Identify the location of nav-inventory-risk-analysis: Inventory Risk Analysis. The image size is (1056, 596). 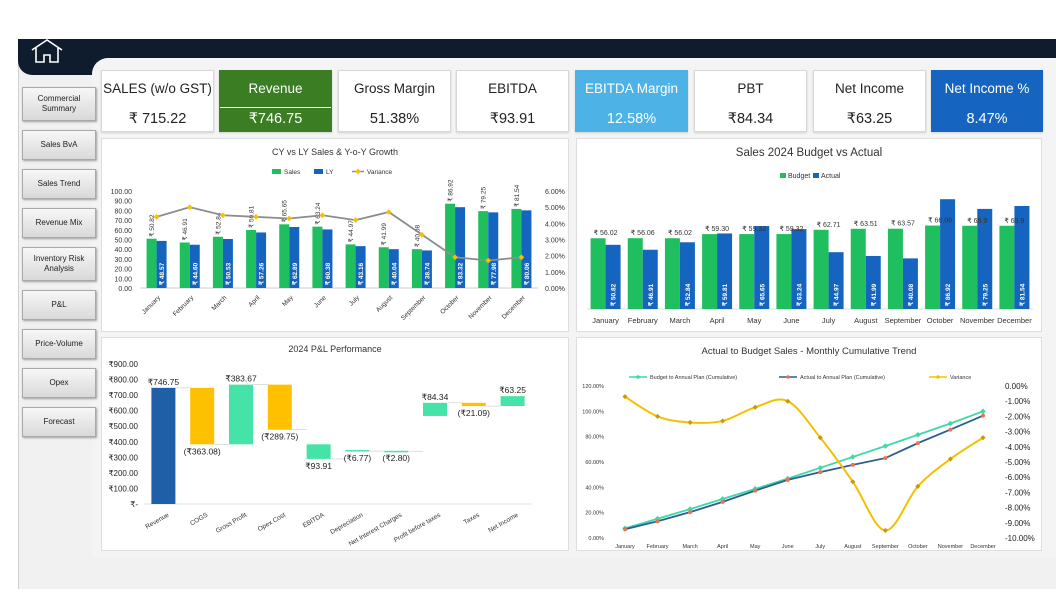
(59, 264).